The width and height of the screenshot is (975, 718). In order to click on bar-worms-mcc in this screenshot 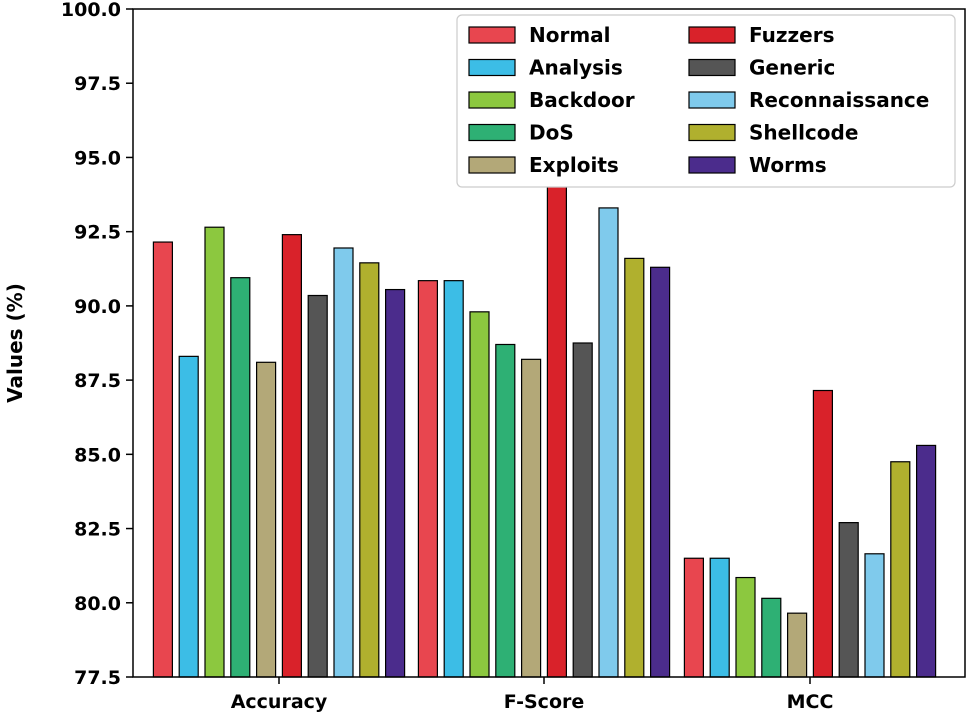, I will do `click(926, 561)`.